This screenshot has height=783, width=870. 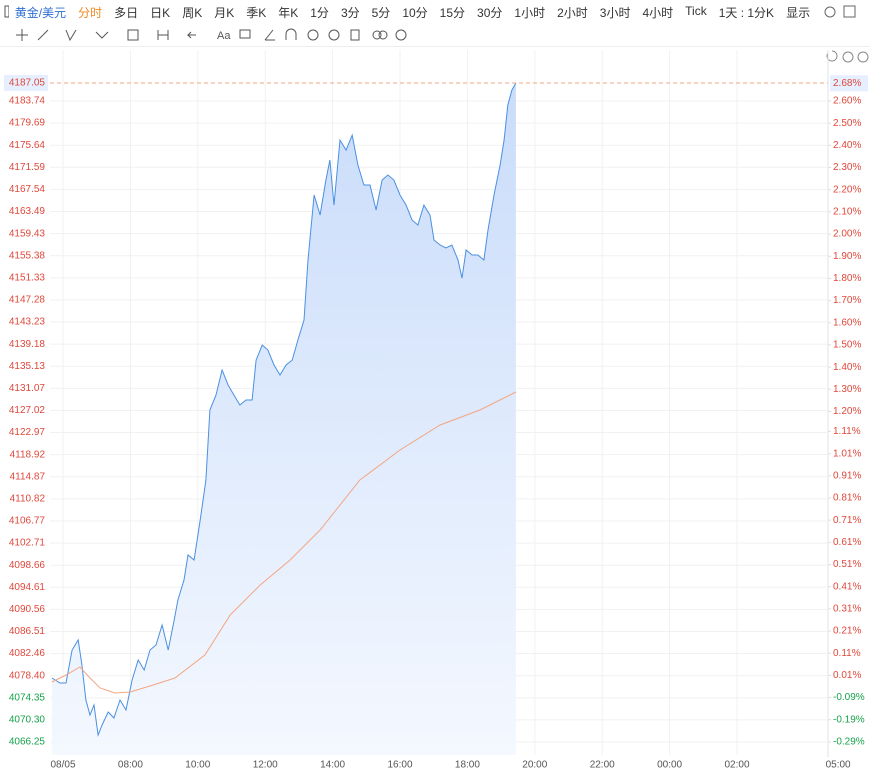 I want to click on y-tick-label: 4070.30, so click(x=27, y=720).